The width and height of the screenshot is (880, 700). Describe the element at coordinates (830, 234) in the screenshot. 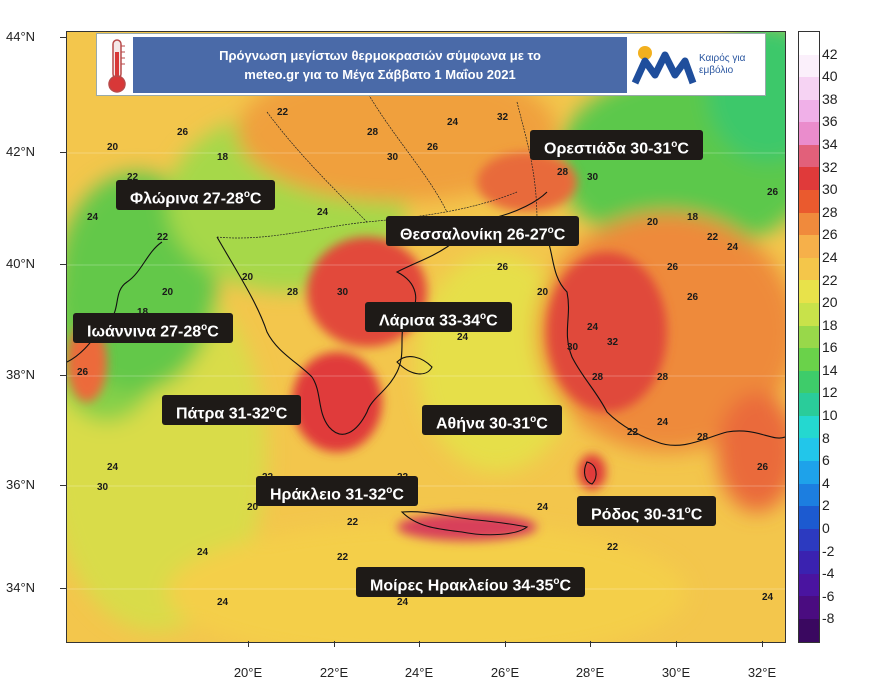

I see `colorbar-label: 26` at that location.